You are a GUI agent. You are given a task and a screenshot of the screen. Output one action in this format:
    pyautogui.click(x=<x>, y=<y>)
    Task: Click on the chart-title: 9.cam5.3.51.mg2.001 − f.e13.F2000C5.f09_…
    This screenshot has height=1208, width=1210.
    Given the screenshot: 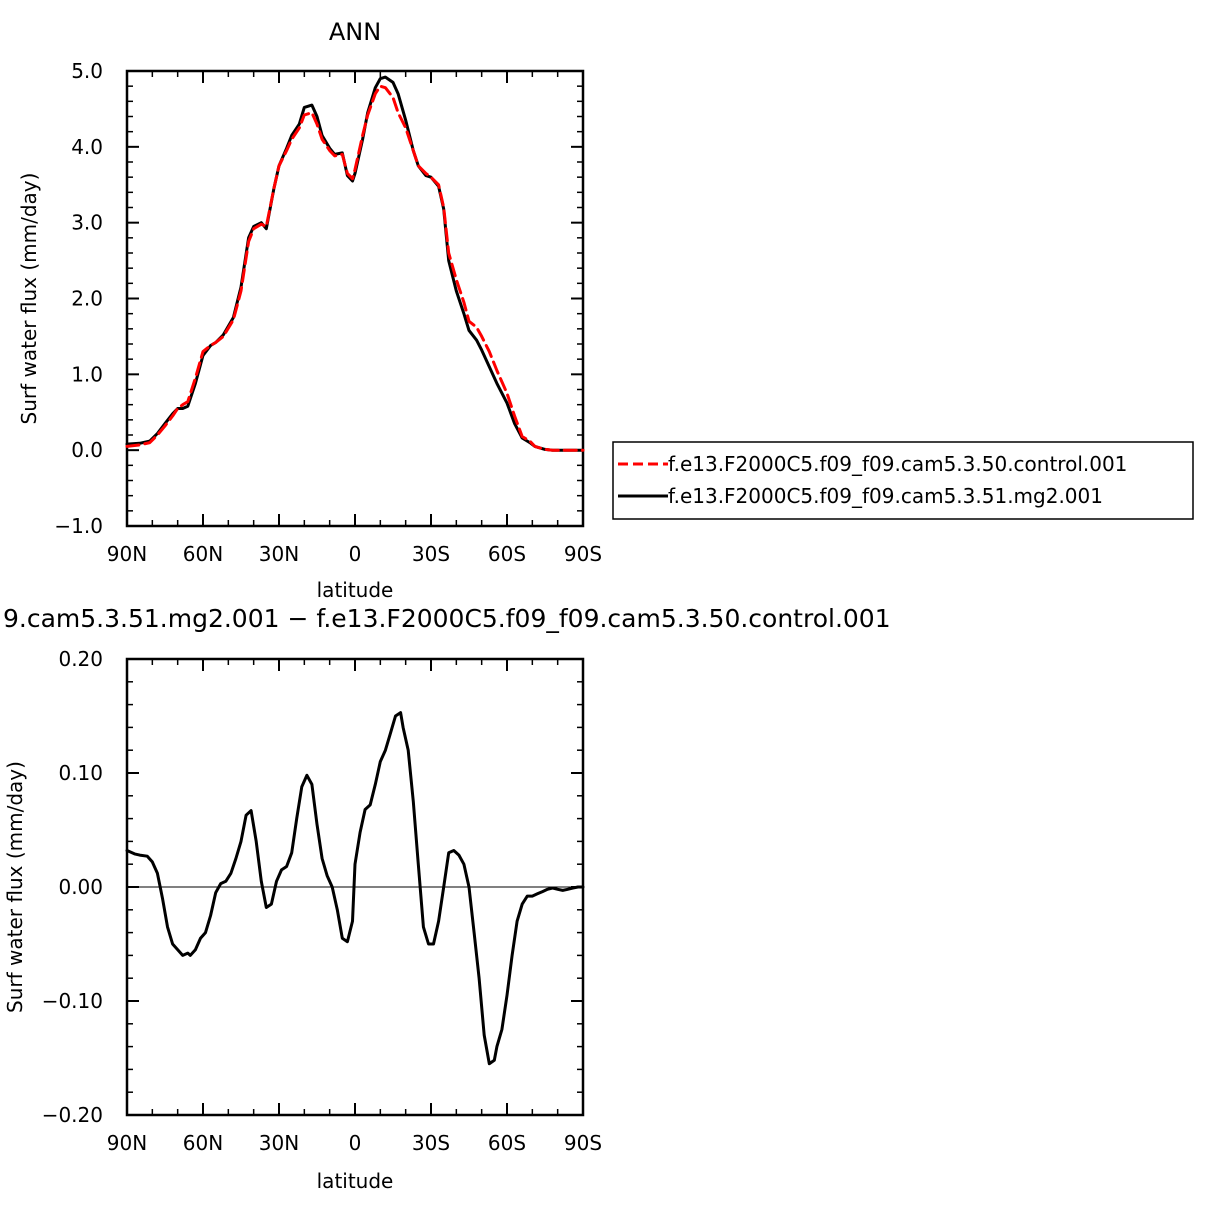 What is the action you would take?
    pyautogui.click(x=447, y=618)
    